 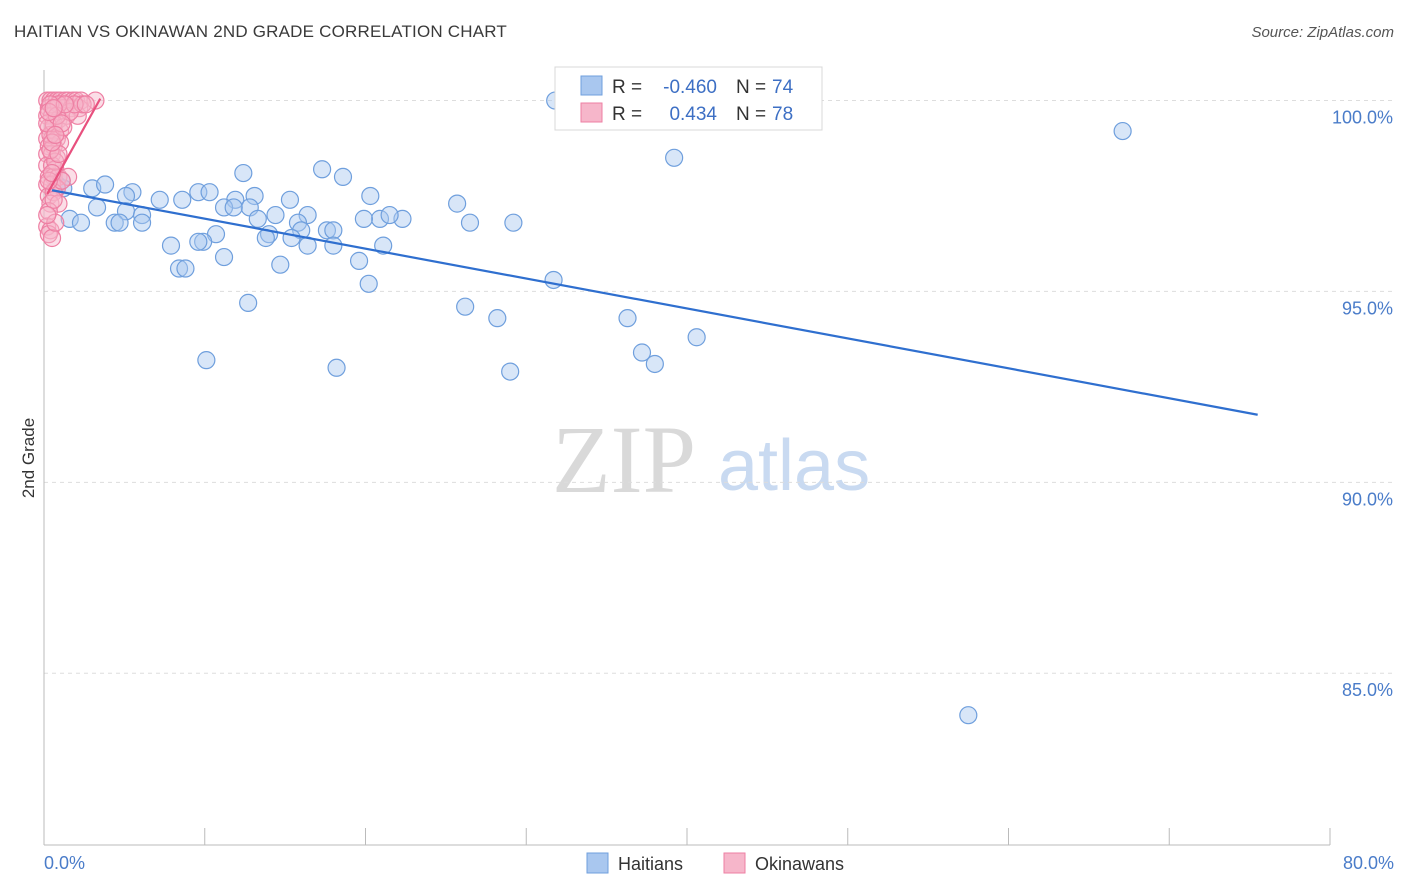 I want to click on x-tick-label-min: 0.0%, so click(x=64, y=863).